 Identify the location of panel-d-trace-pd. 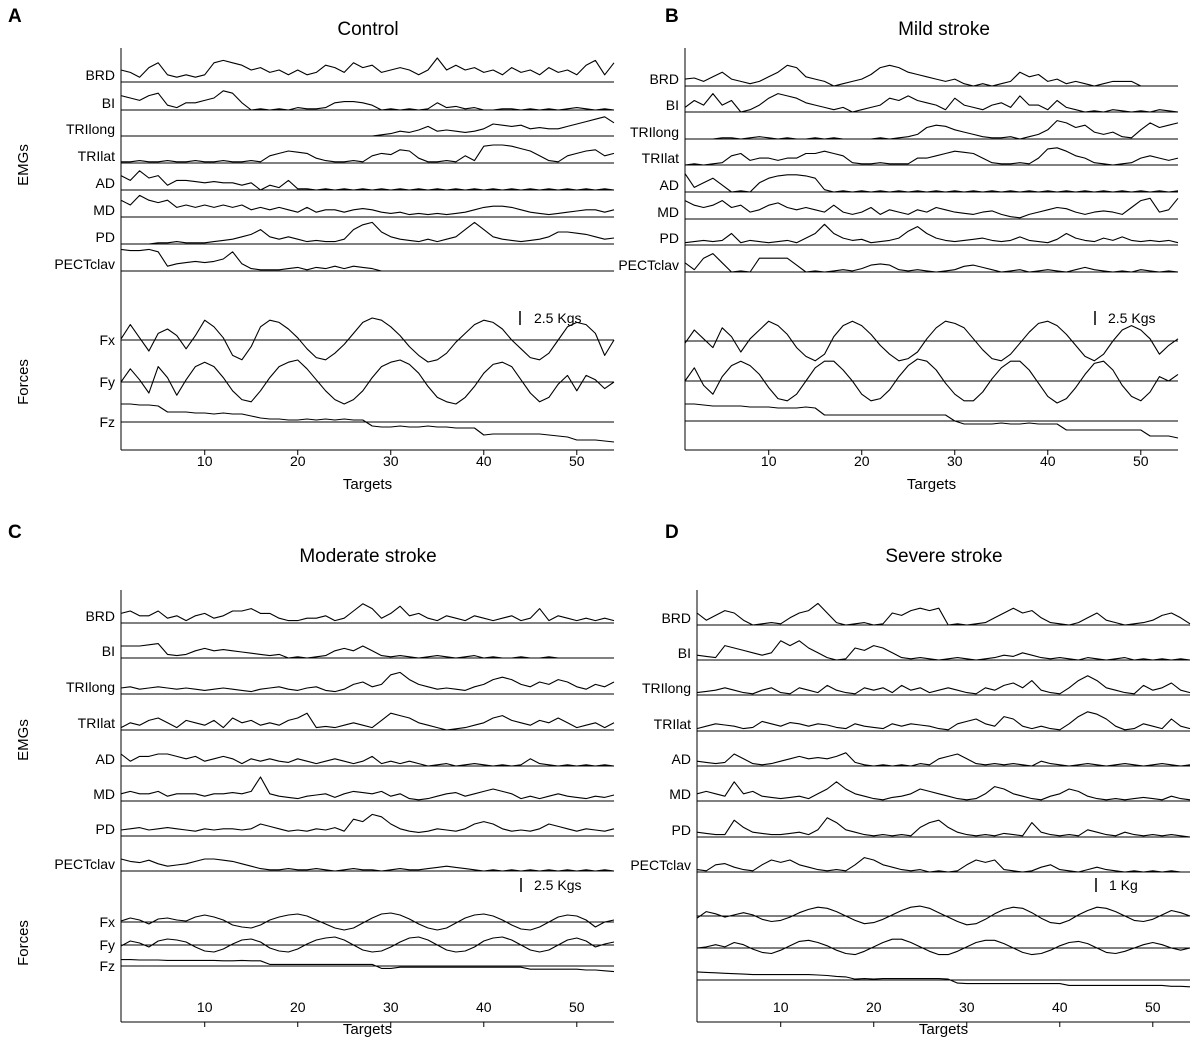
(943, 827).